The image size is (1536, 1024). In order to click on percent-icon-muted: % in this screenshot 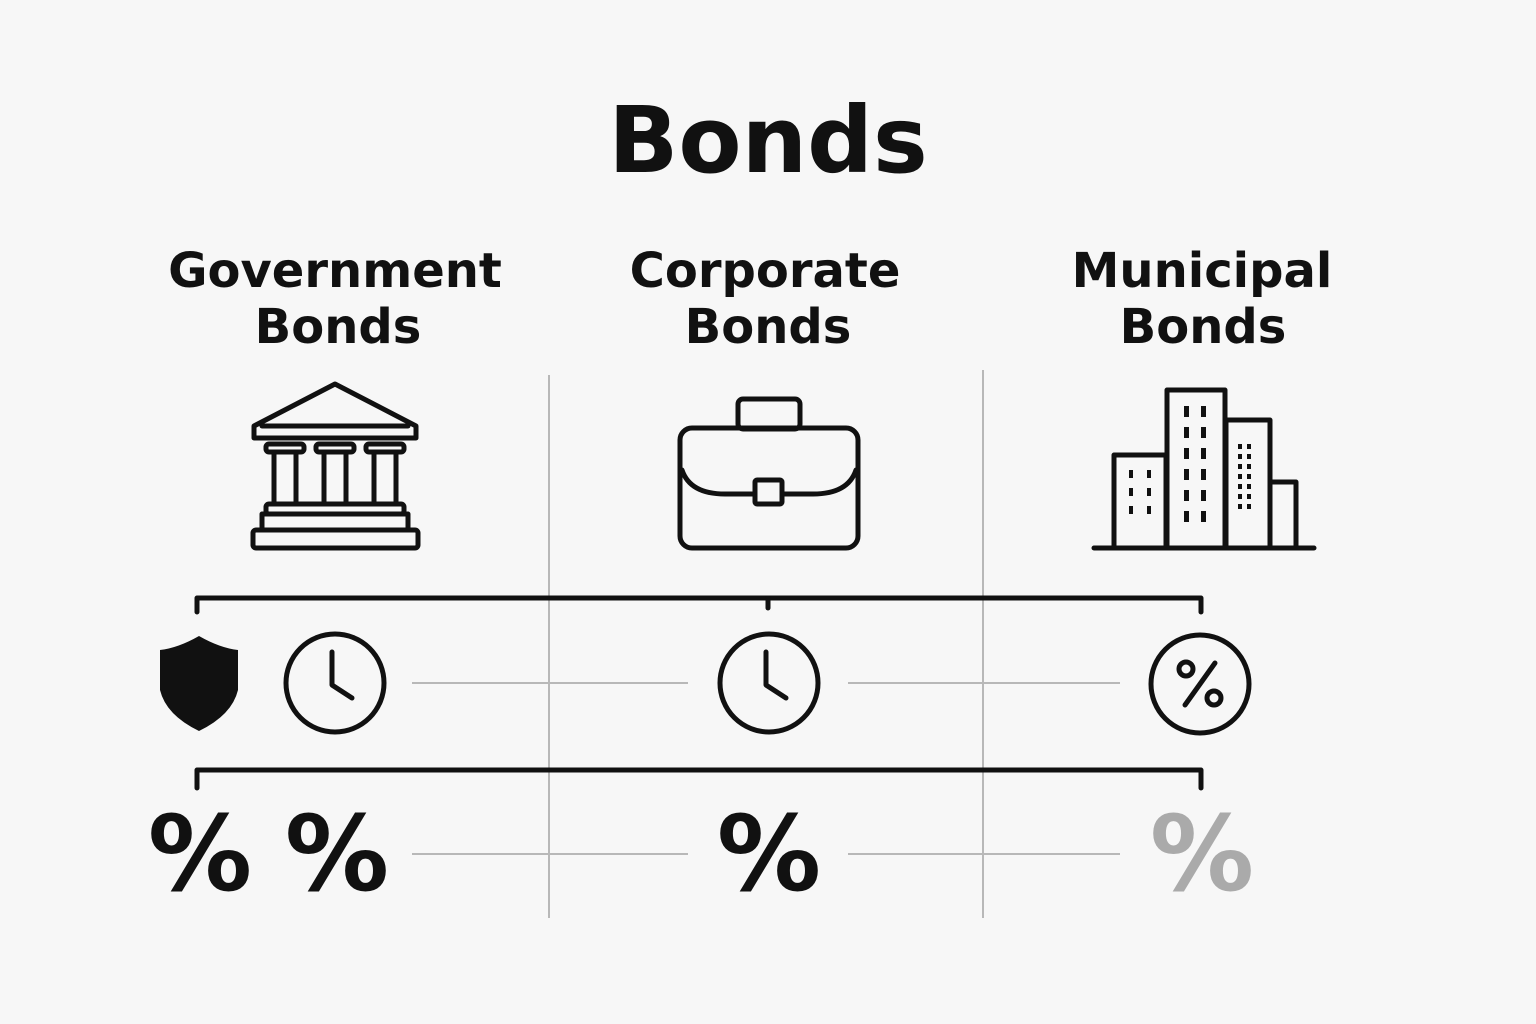, I will do `click(1202, 854)`.